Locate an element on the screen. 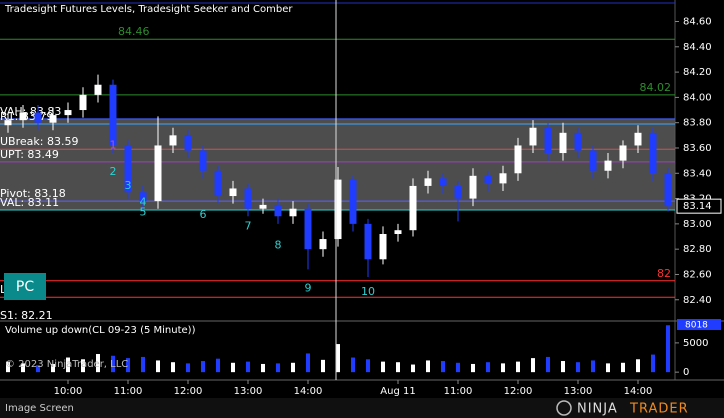  pc-button-bg is located at coordinates (25, 286).